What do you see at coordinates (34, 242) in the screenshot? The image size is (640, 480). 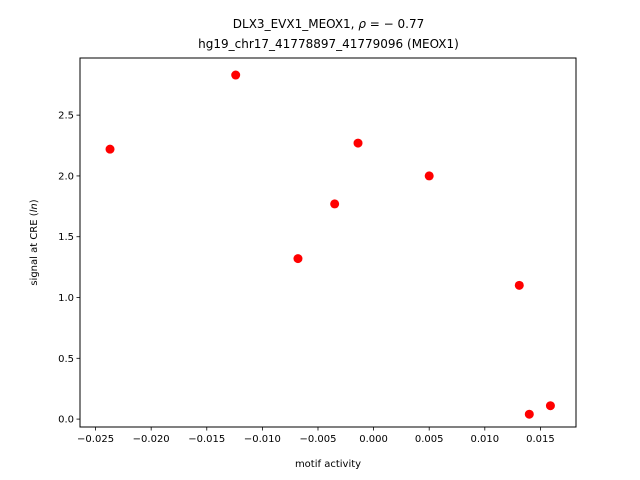 I see `y-axis-label: signal at CRE (ln)` at bounding box center [34, 242].